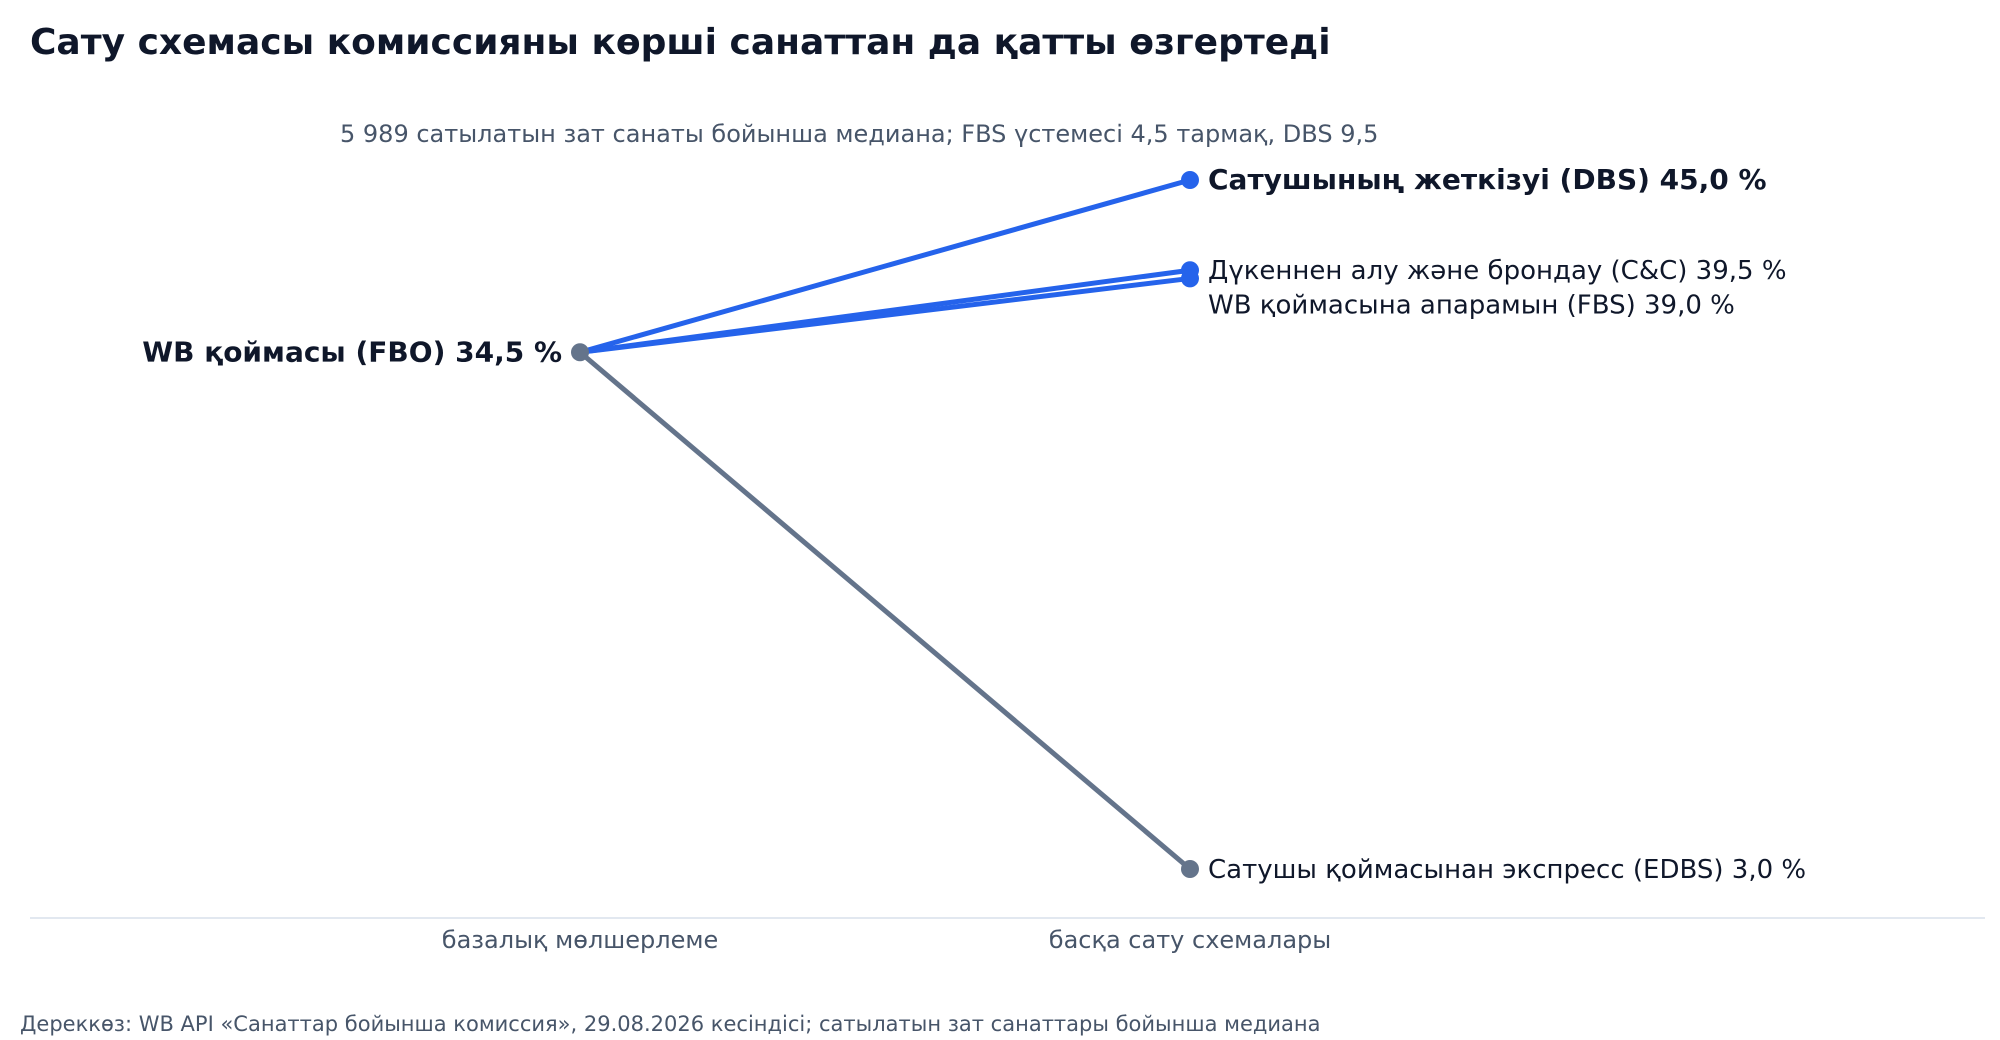  Describe the element at coordinates (1497, 271) in the screenshot. I see `series-label-c-c: Дүкеннен алу және брондау (C&C) 39,5 %` at that location.